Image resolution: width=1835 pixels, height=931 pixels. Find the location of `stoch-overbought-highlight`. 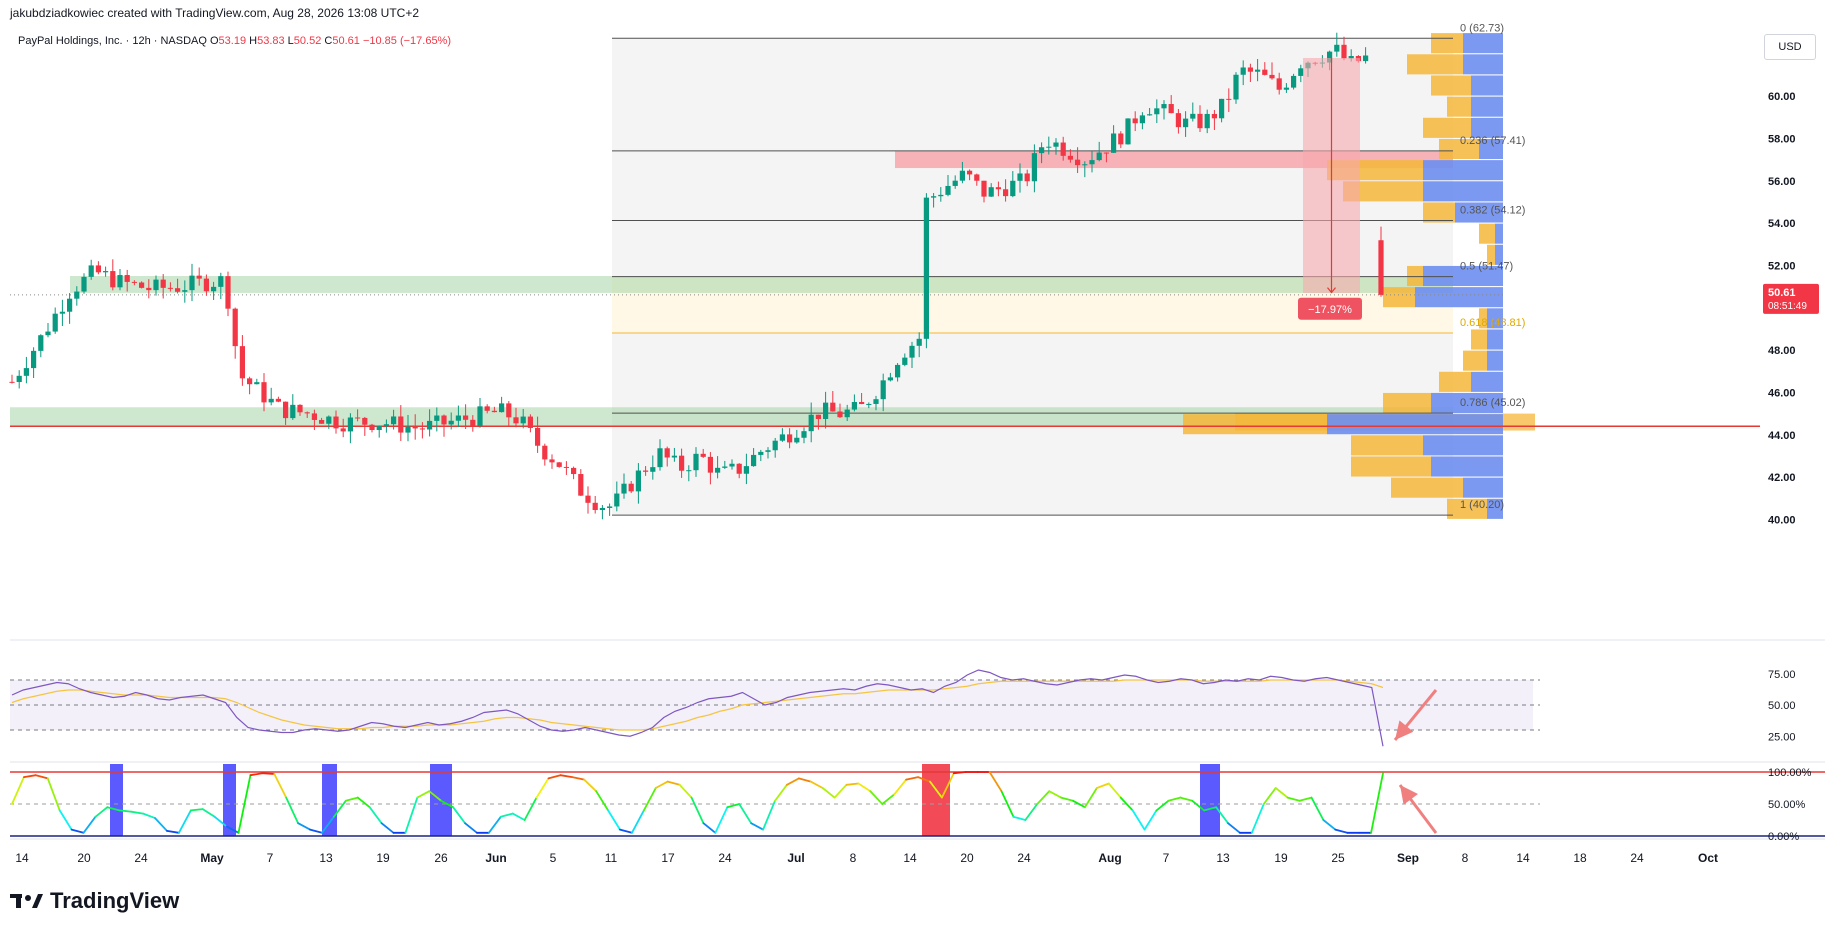

stoch-overbought-highlight is located at coordinates (936, 800).